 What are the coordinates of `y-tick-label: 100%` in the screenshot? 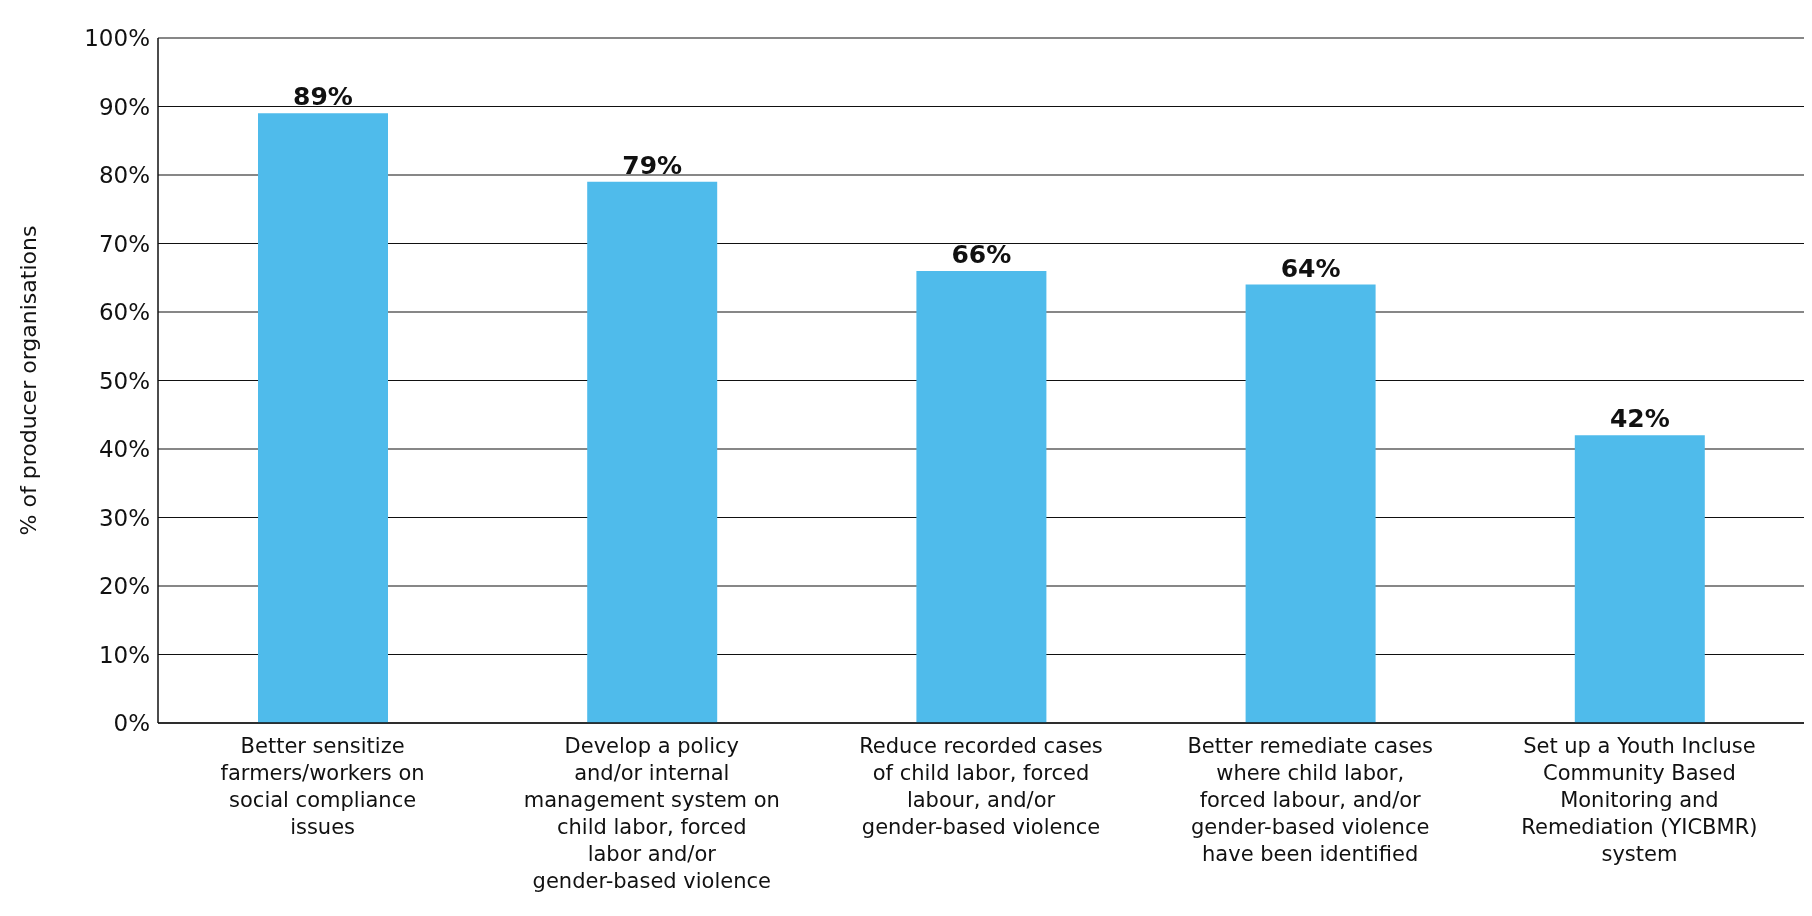 It's located at (117, 38).